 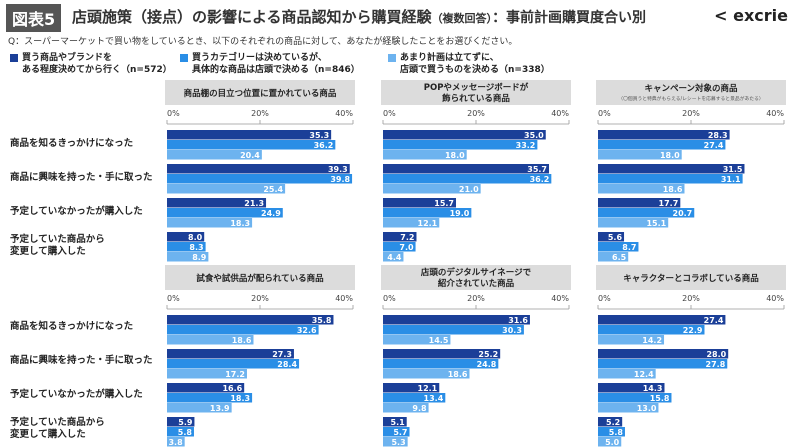 What do you see at coordinates (185, 422) in the screenshot?
I see `data-label: 5.9` at bounding box center [185, 422].